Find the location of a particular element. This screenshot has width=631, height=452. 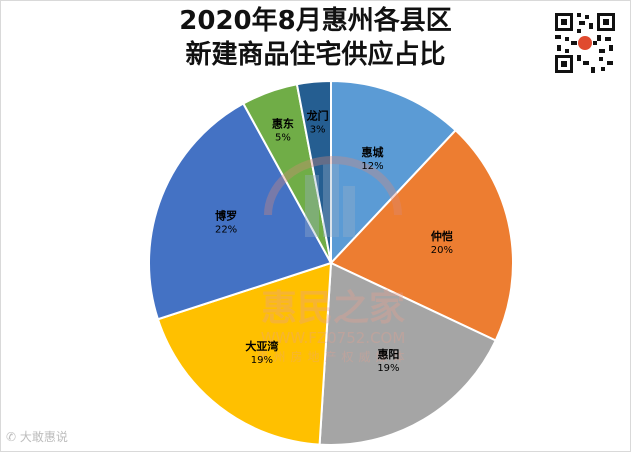

chart-title-line1: 2020年8月惠州各县区 is located at coordinates (315, 21).